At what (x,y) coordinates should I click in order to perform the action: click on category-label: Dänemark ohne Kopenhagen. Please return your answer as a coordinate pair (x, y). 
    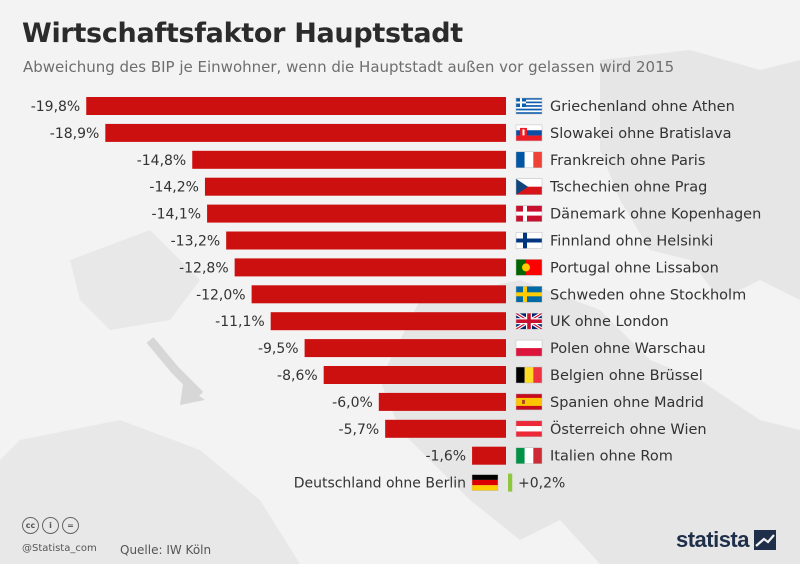
    Looking at the image, I should click on (655, 215).